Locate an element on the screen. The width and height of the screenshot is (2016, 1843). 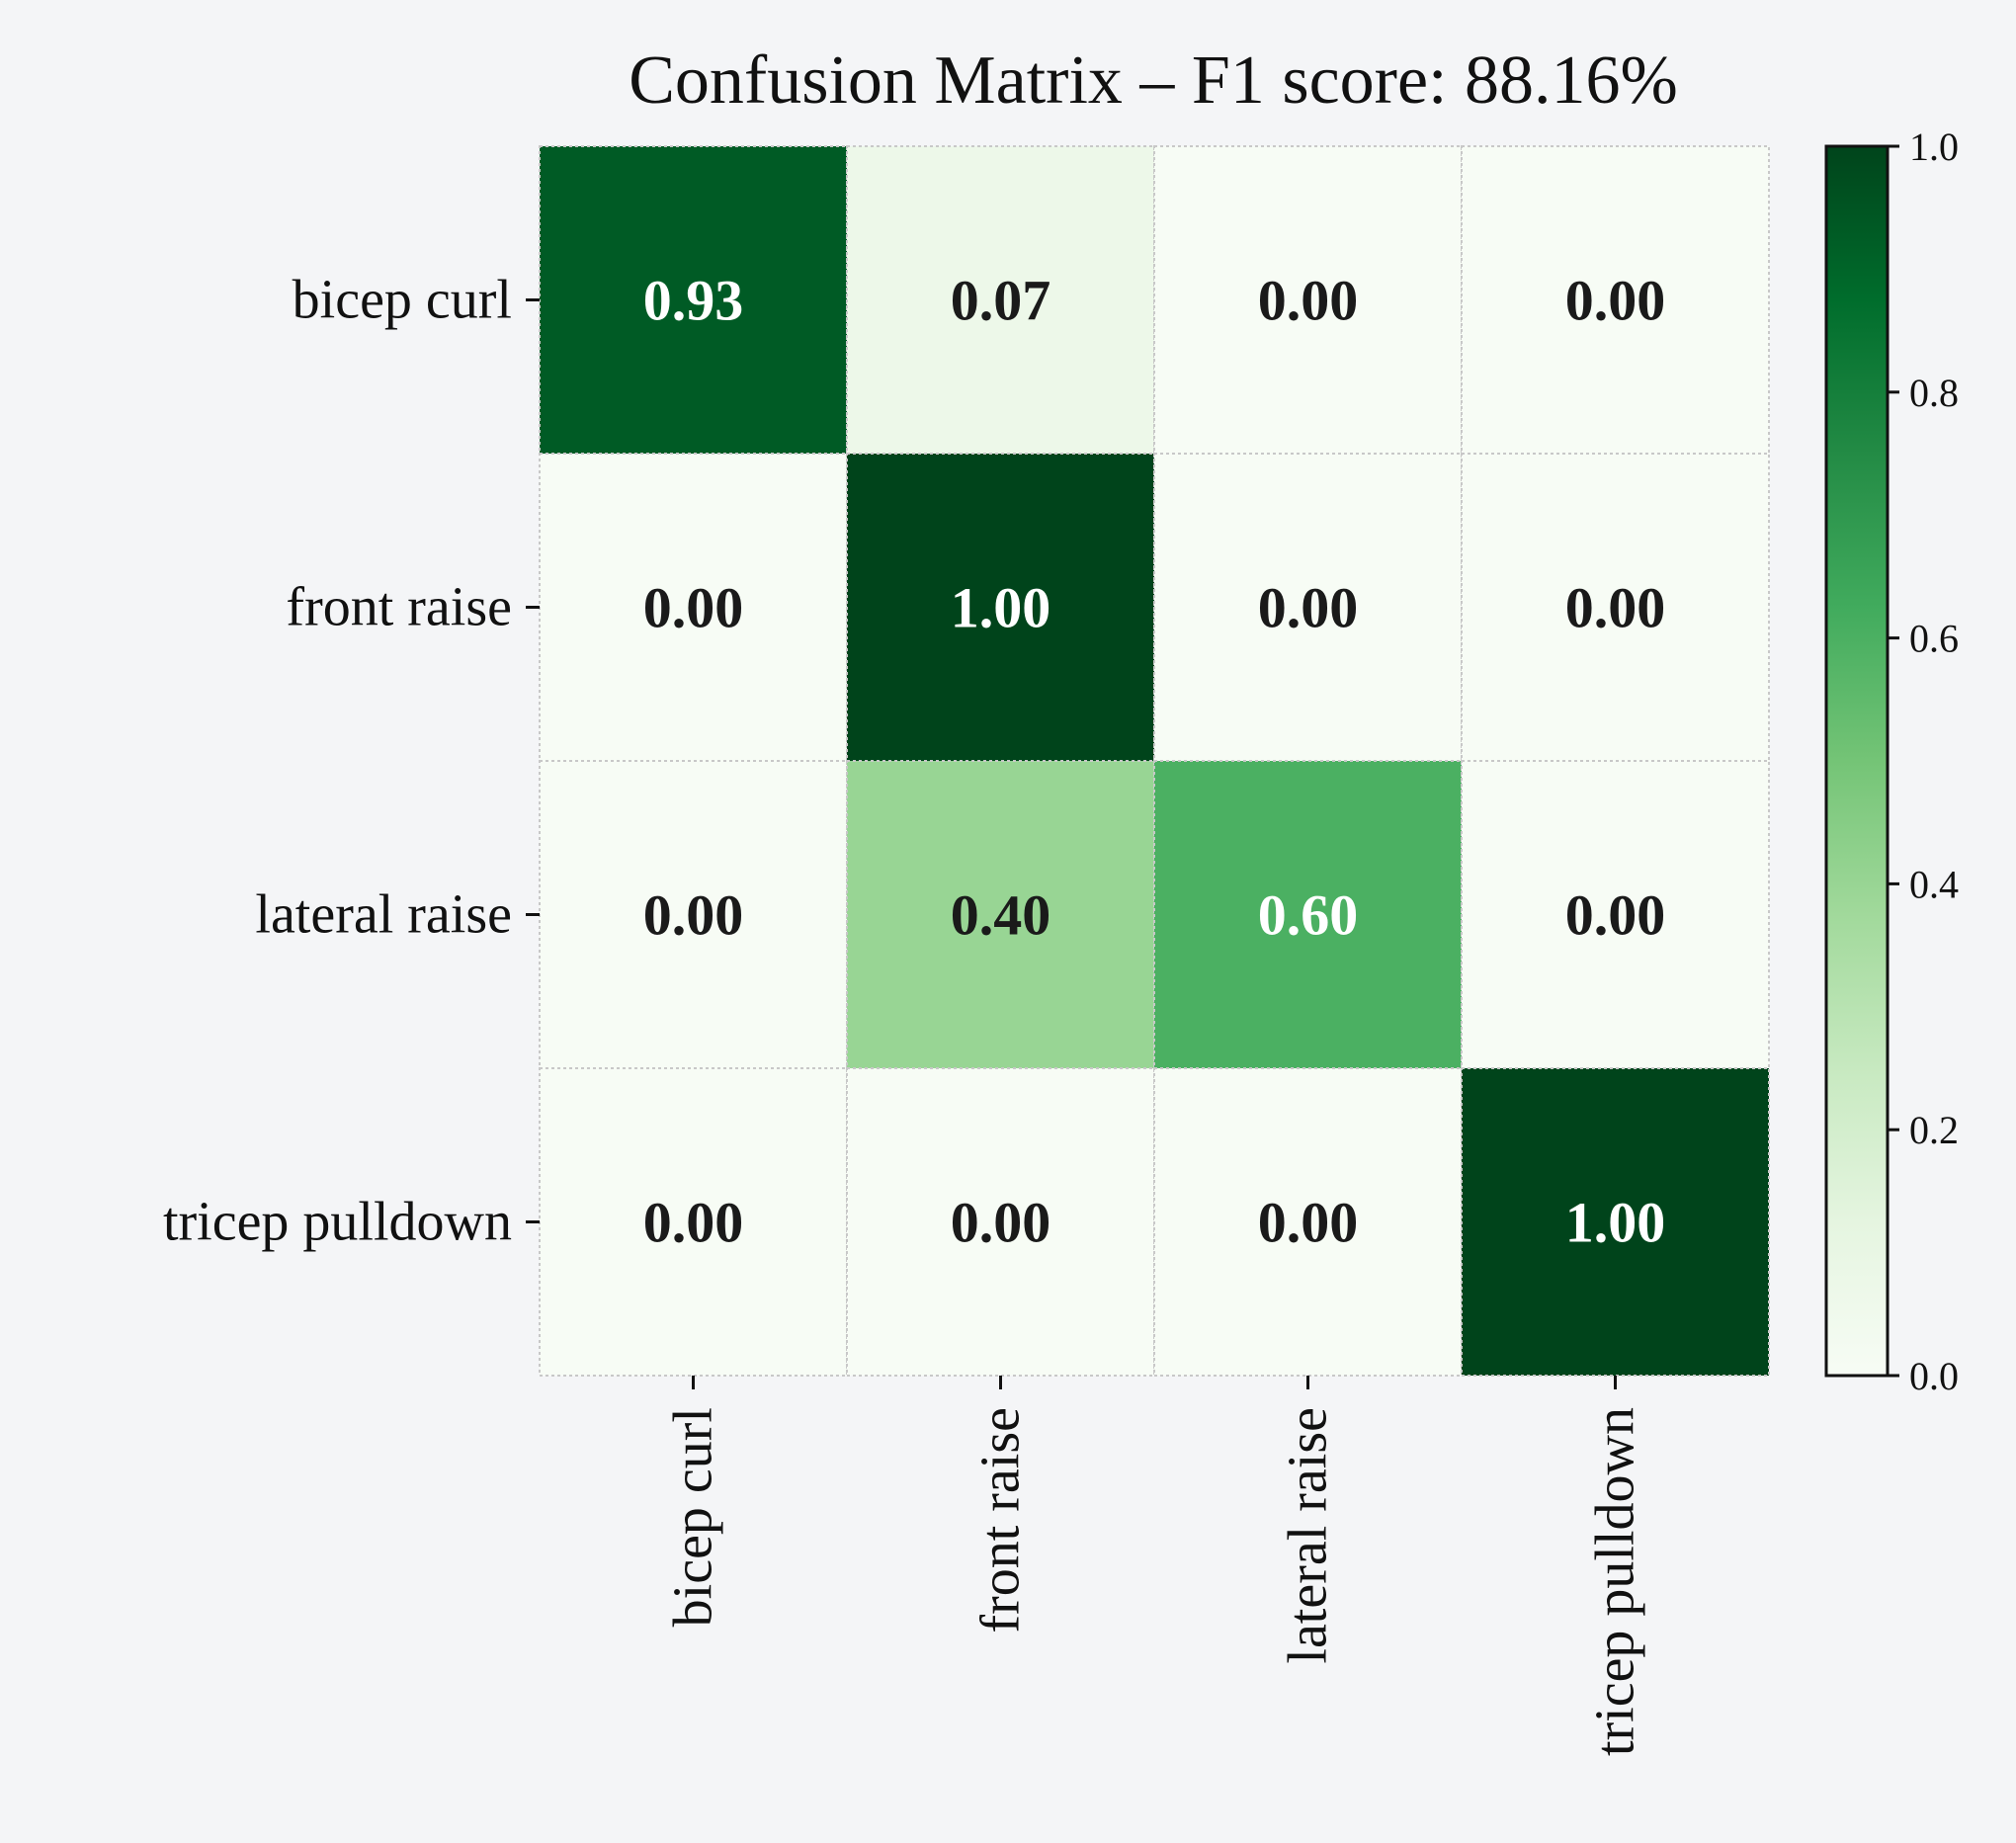
colorbar-tick-label: 0.0 is located at coordinates (1934, 1376).